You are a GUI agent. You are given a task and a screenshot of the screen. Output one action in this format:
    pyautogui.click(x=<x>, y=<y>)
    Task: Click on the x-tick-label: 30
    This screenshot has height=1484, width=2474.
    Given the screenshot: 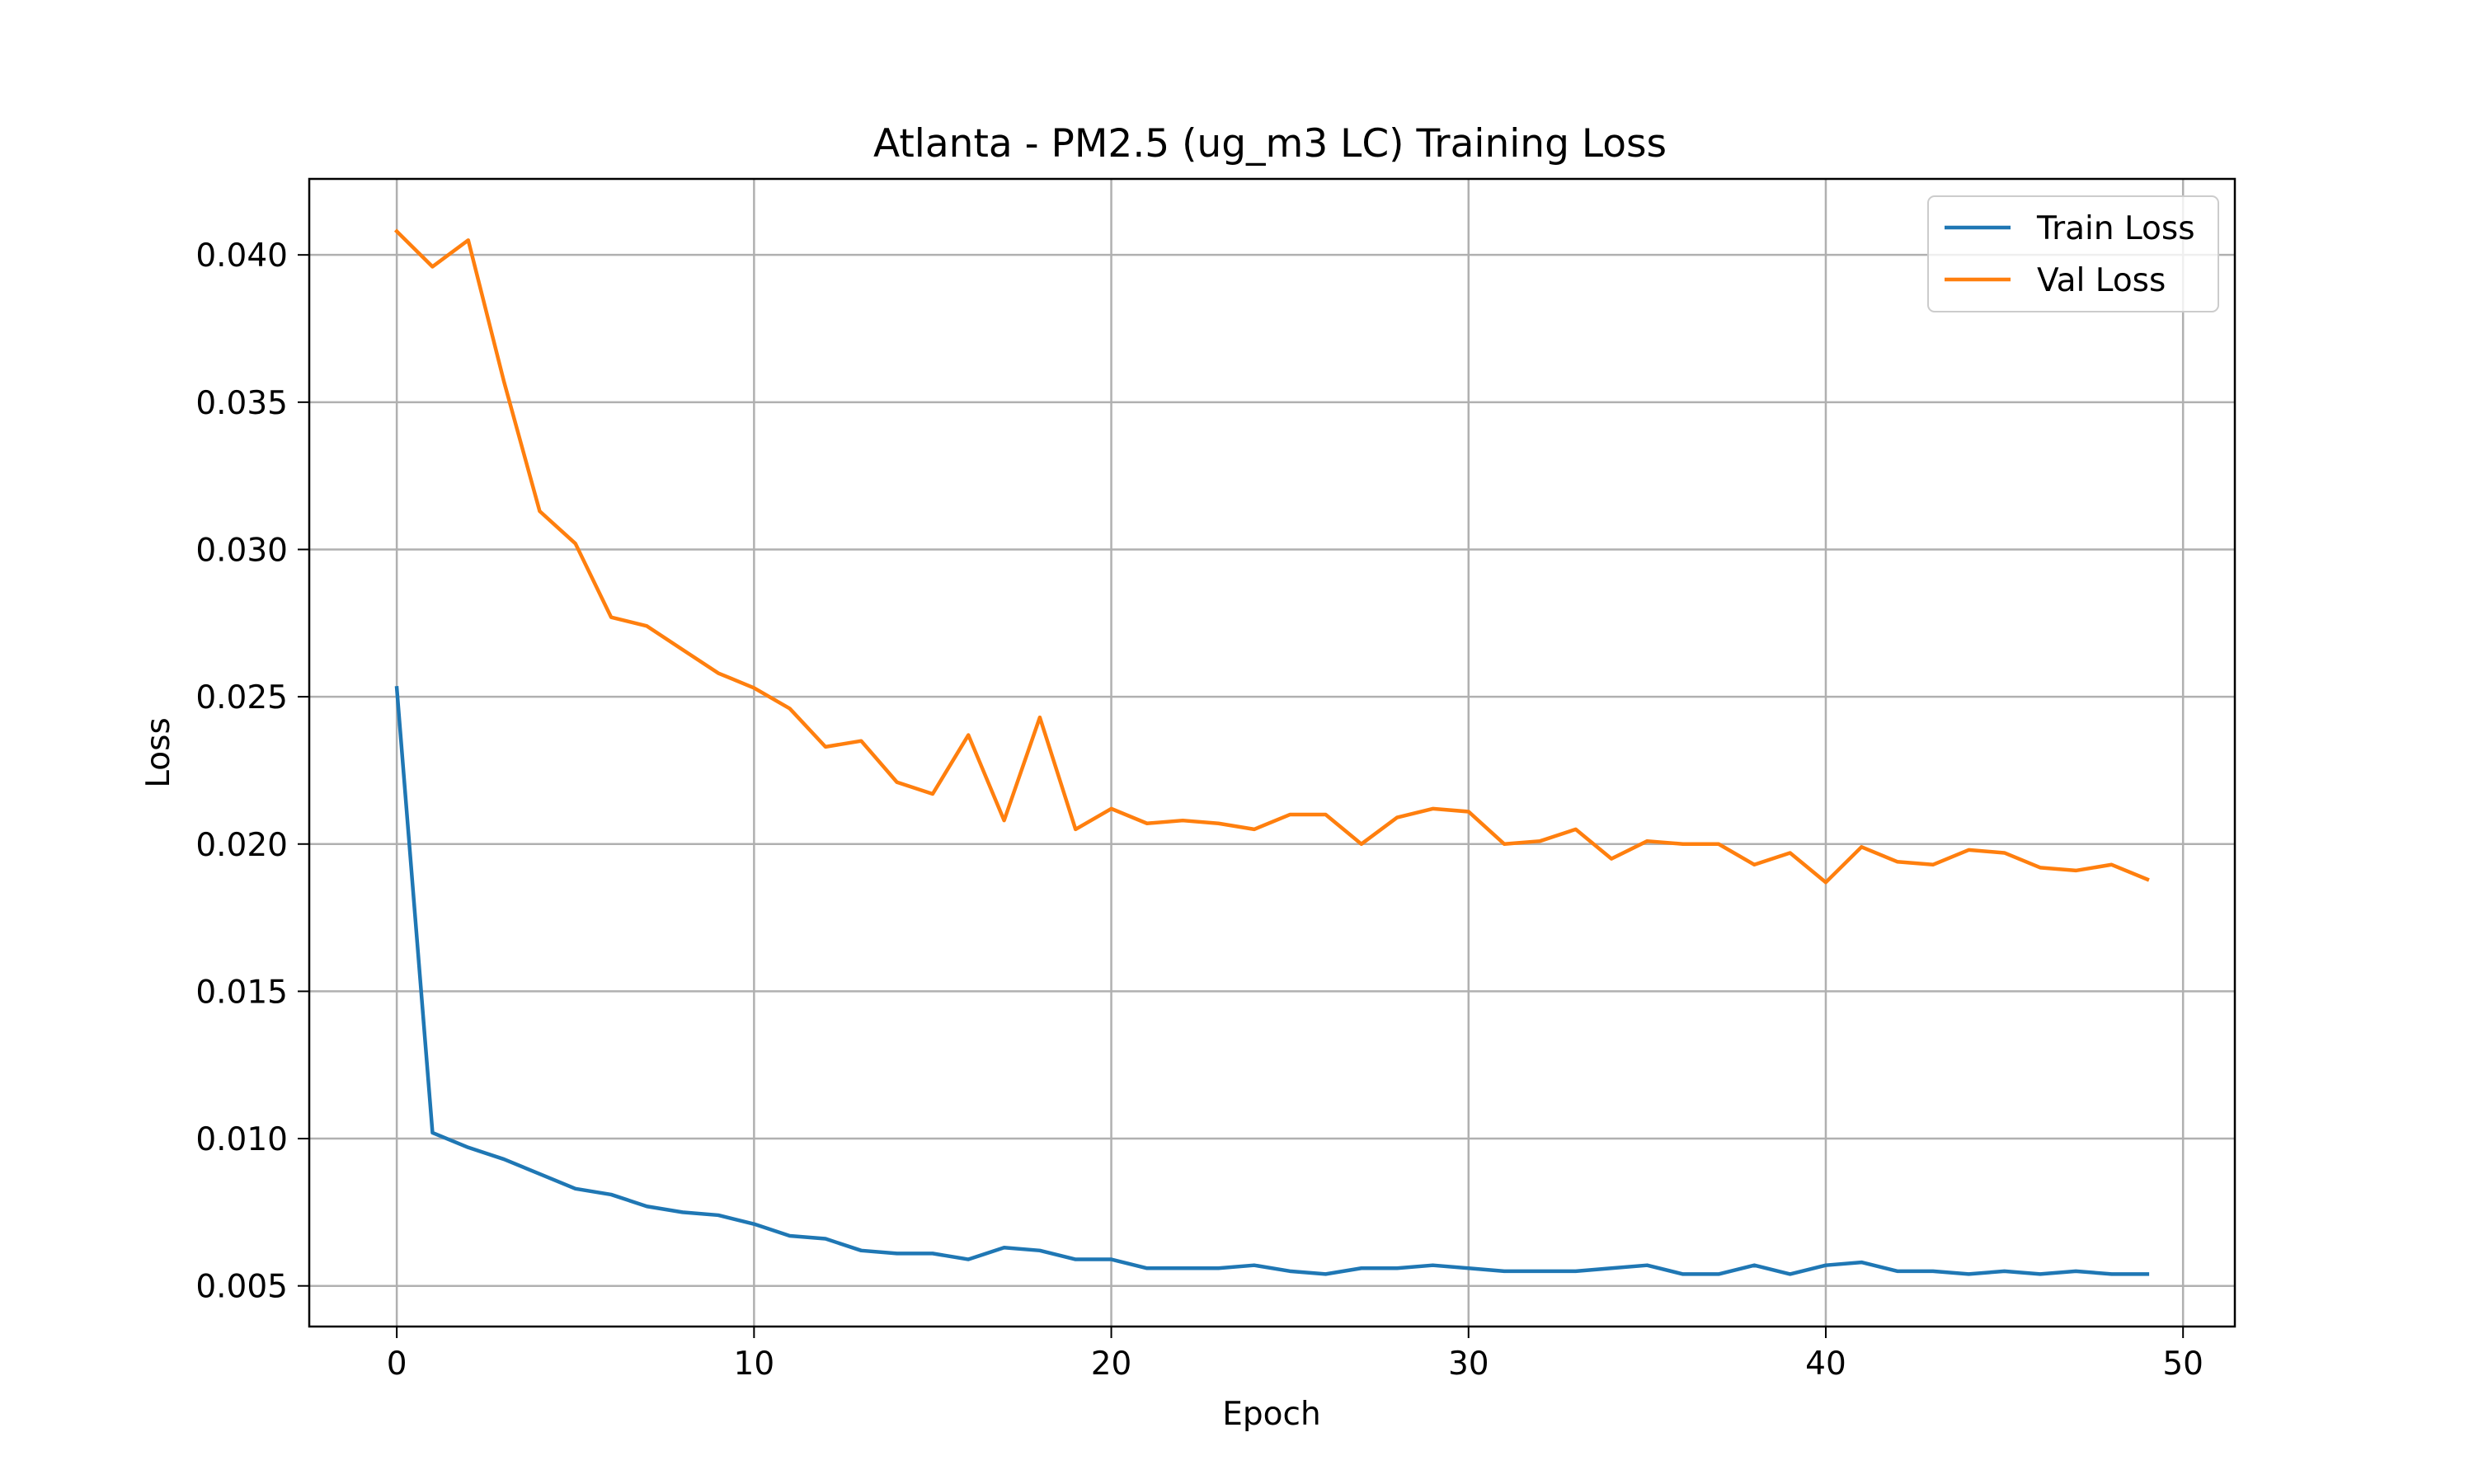 What is the action you would take?
    pyautogui.click(x=1468, y=1364)
    